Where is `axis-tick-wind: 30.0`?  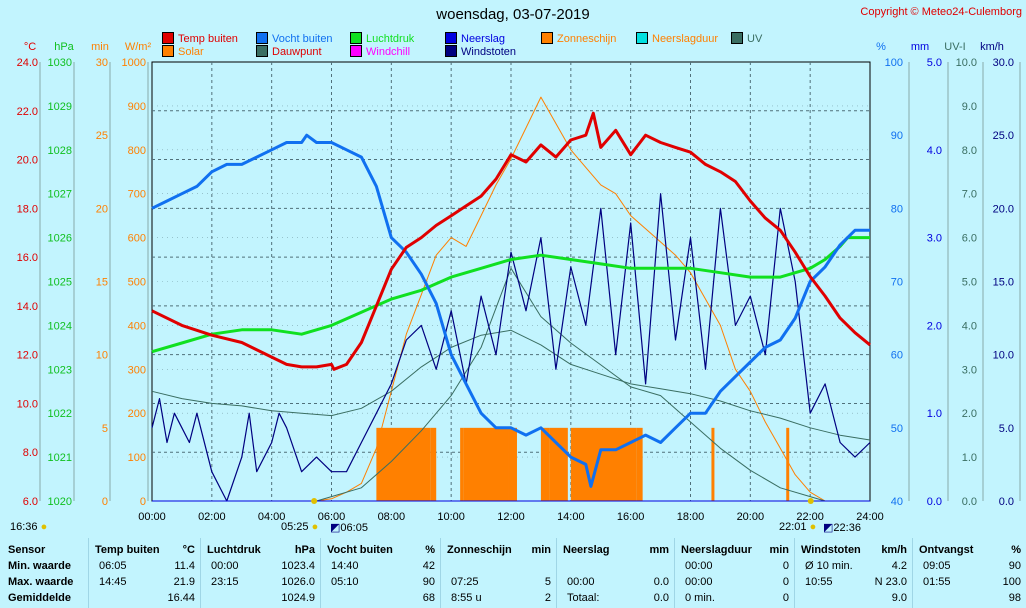
axis-tick-wind: 30.0 is located at coordinates (1003, 63).